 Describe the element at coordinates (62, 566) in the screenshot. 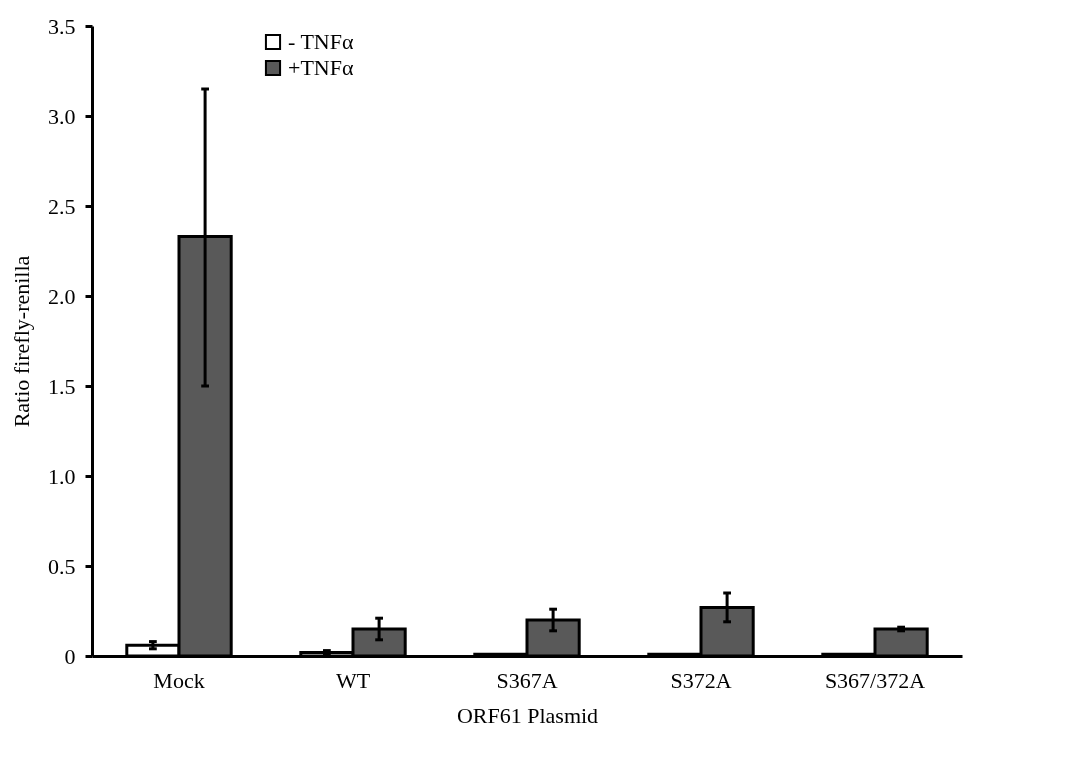

I see `y-tick-label: 0.5` at that location.